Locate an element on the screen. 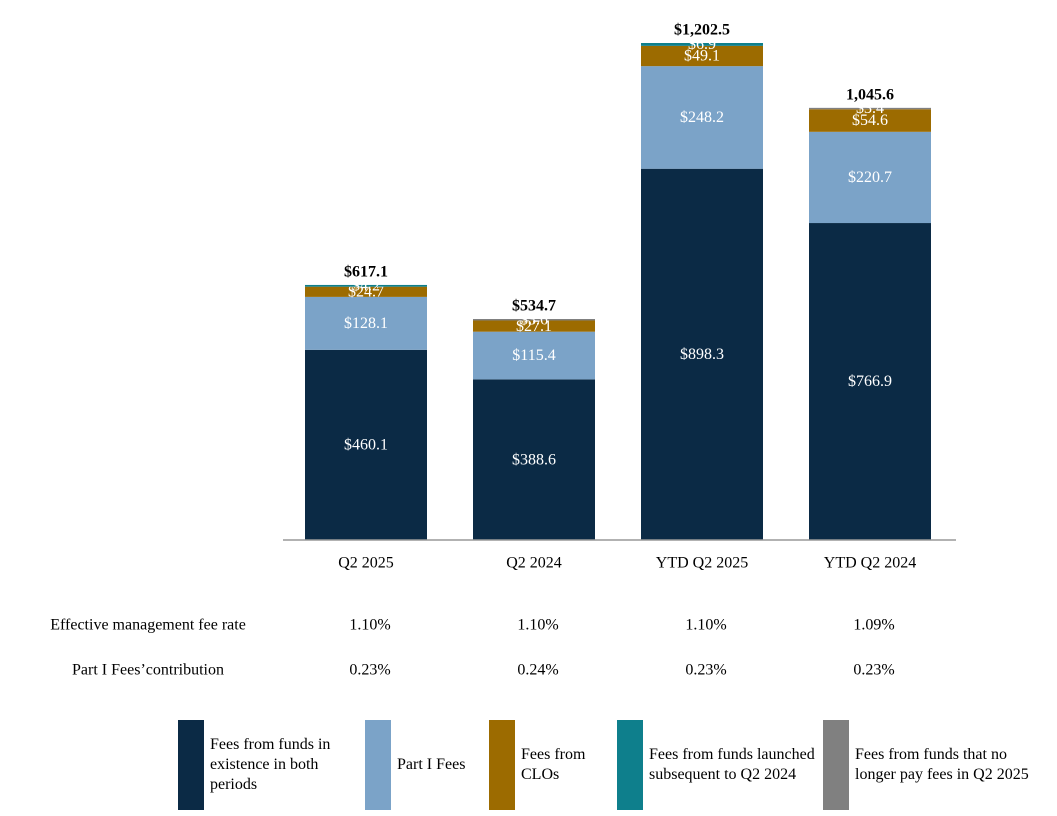  x-tick-label: YTD Q2 2024 is located at coordinates (870, 563).